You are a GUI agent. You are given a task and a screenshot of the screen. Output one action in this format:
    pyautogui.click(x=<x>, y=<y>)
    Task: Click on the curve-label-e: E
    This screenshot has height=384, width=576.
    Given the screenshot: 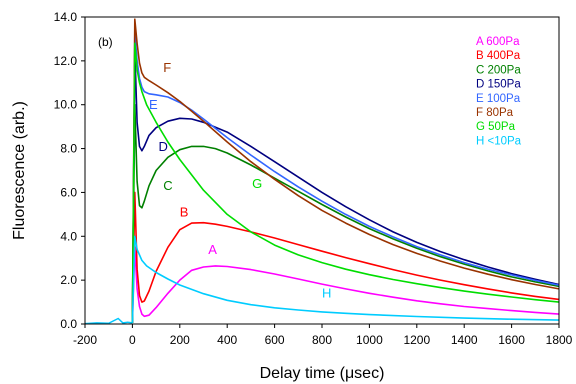 What is the action you would take?
    pyautogui.click(x=153, y=104)
    